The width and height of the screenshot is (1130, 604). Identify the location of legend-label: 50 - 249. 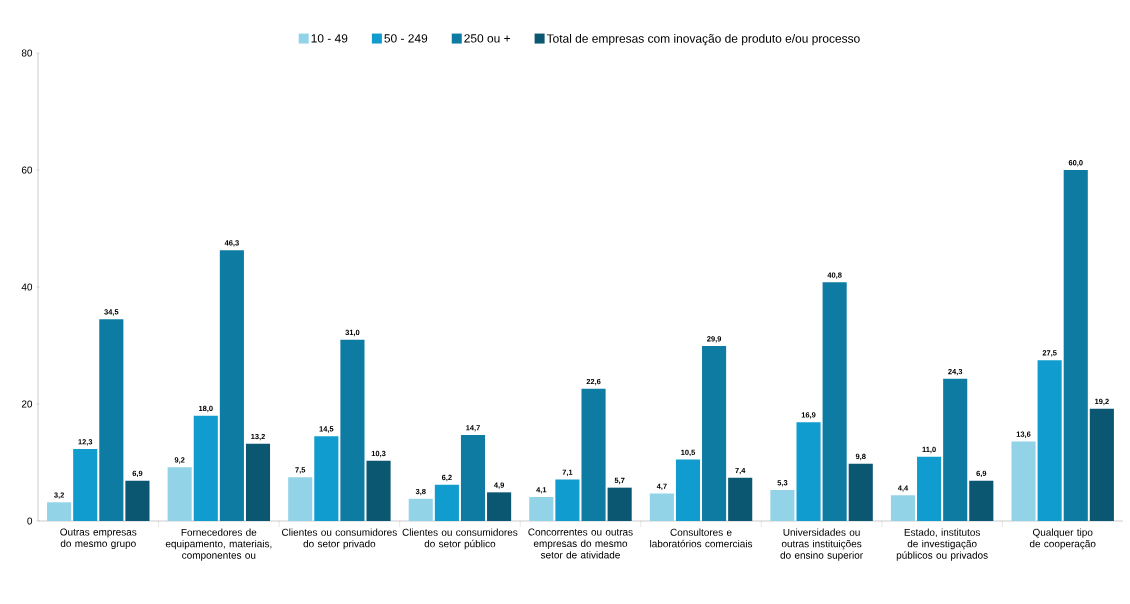
(406, 38).